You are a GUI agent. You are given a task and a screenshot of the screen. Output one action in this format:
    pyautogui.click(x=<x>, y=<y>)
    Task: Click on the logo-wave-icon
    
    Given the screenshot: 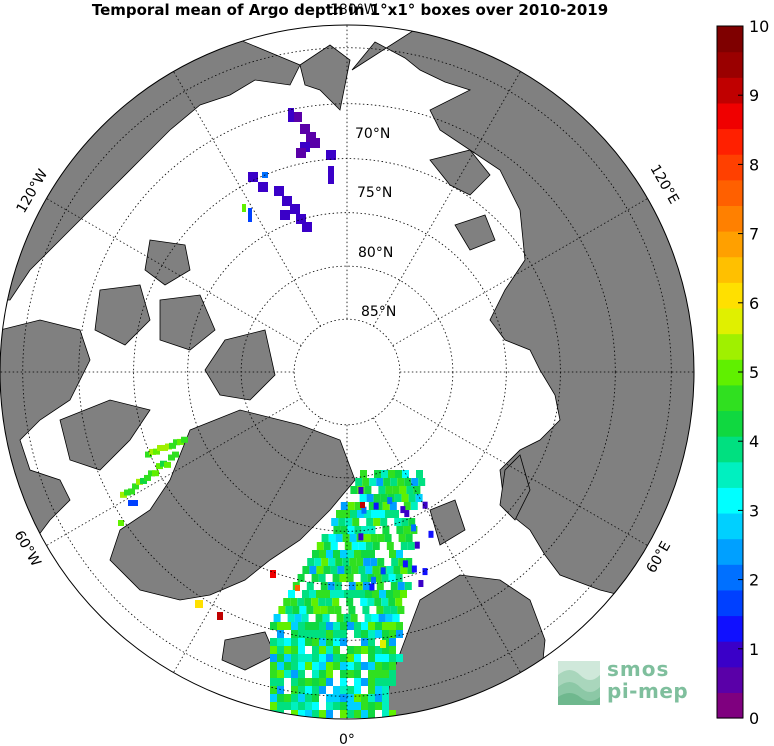 What is the action you would take?
    pyautogui.click(x=579, y=683)
    